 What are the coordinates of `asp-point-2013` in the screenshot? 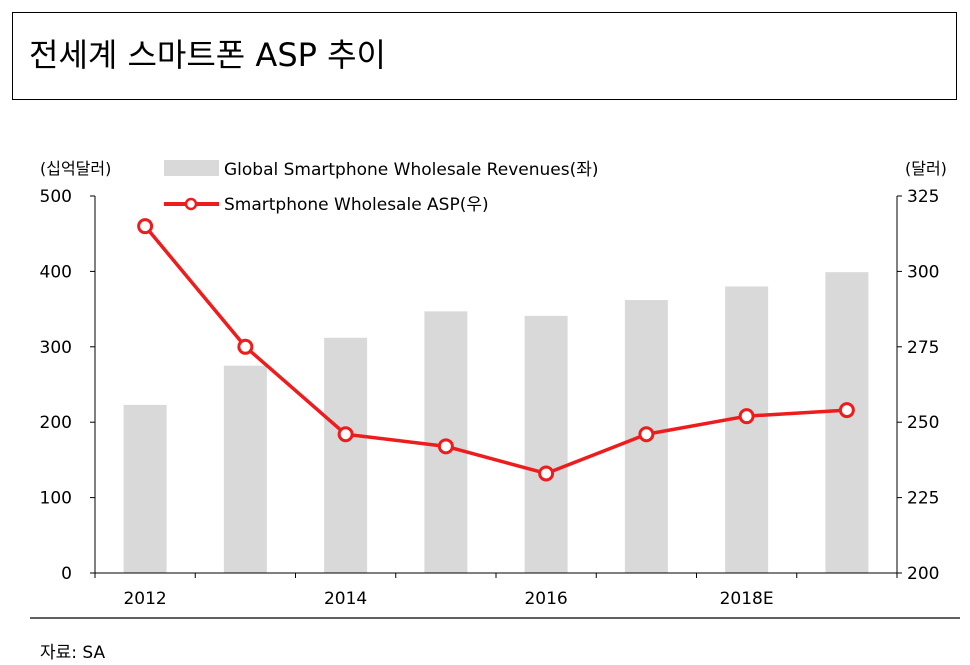 It's located at (245, 346).